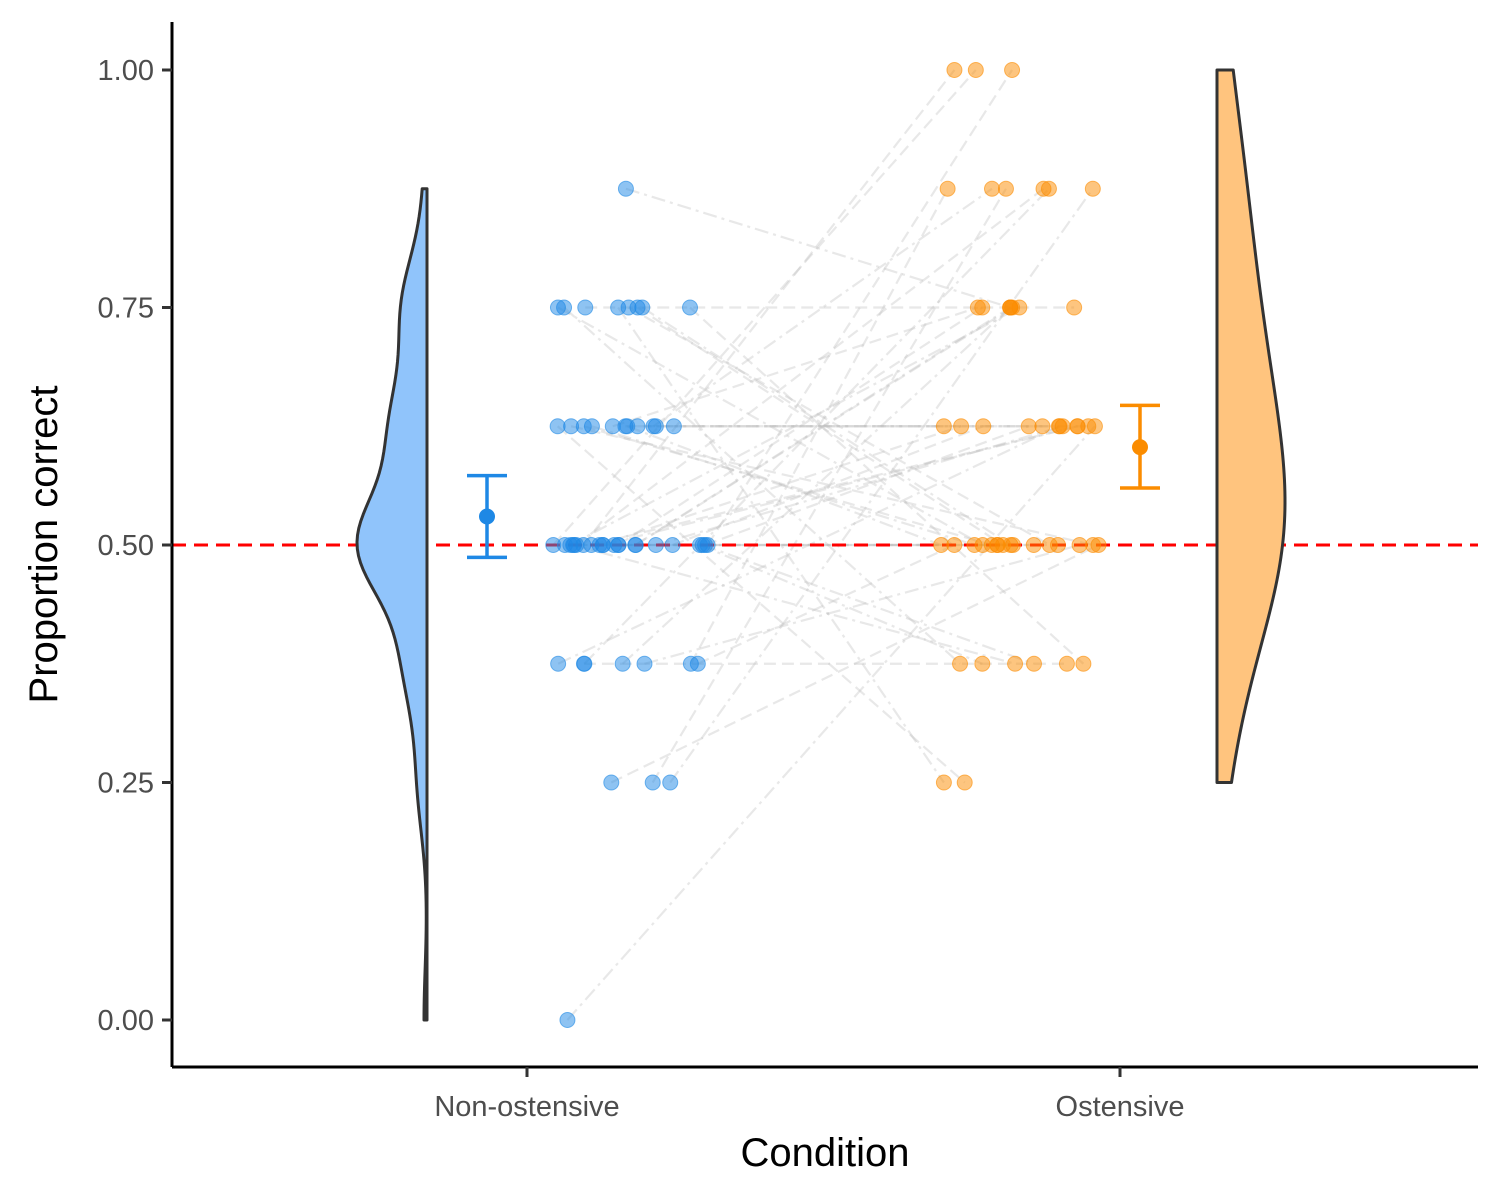  I want to click on x-tick-label: Non-ostensive, so click(526, 1107).